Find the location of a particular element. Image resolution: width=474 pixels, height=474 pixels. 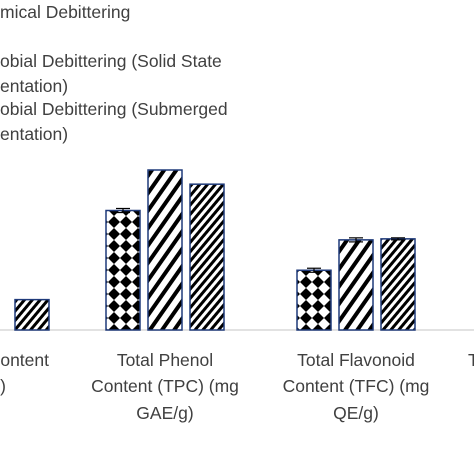

x-tick-tpc-line2: Content (TPC) (mg is located at coordinates (165, 386).